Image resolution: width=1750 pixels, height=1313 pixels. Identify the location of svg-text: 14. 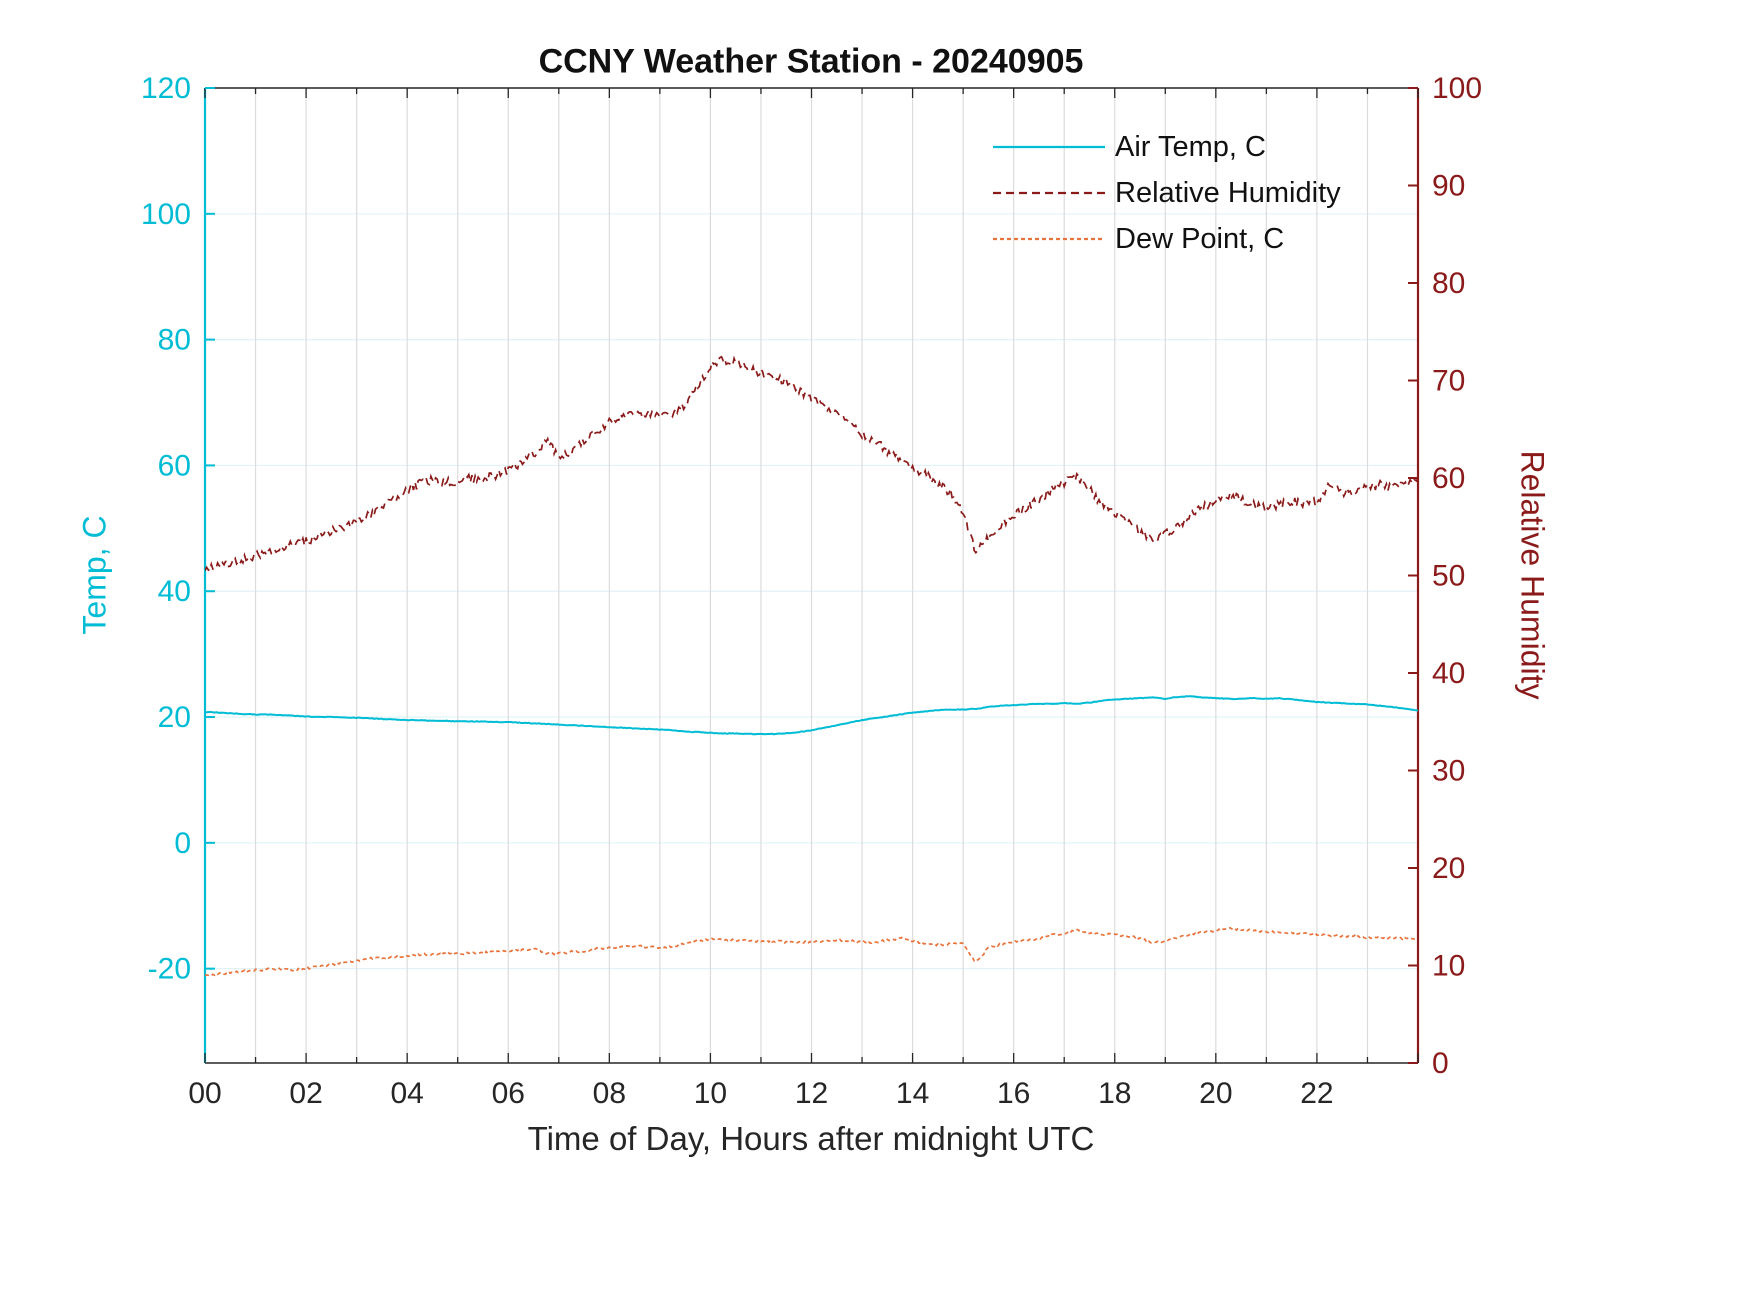
(912, 1093).